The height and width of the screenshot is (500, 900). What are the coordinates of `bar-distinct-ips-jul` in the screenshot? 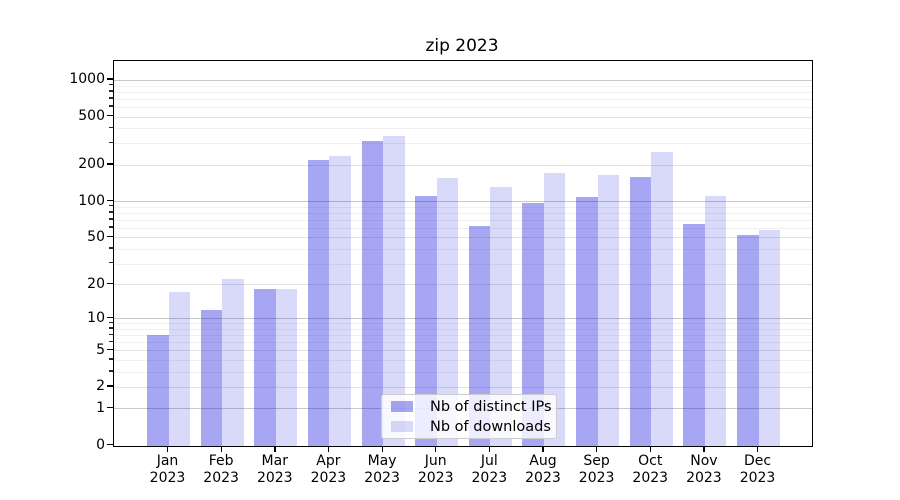 It's located at (479, 336).